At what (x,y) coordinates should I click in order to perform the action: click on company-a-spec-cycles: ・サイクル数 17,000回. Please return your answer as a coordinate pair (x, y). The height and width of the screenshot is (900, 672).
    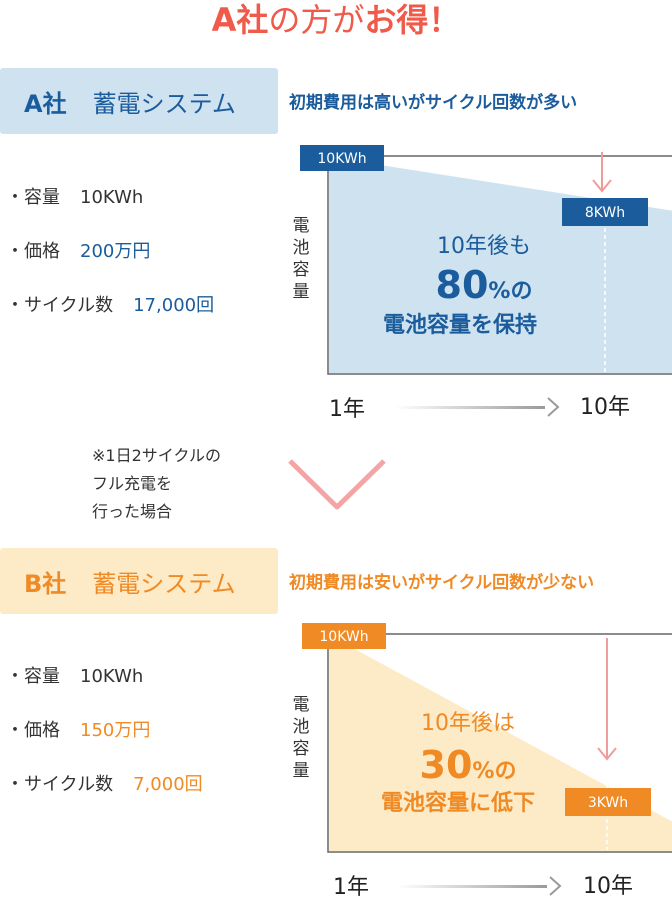
    Looking at the image, I should click on (110, 304).